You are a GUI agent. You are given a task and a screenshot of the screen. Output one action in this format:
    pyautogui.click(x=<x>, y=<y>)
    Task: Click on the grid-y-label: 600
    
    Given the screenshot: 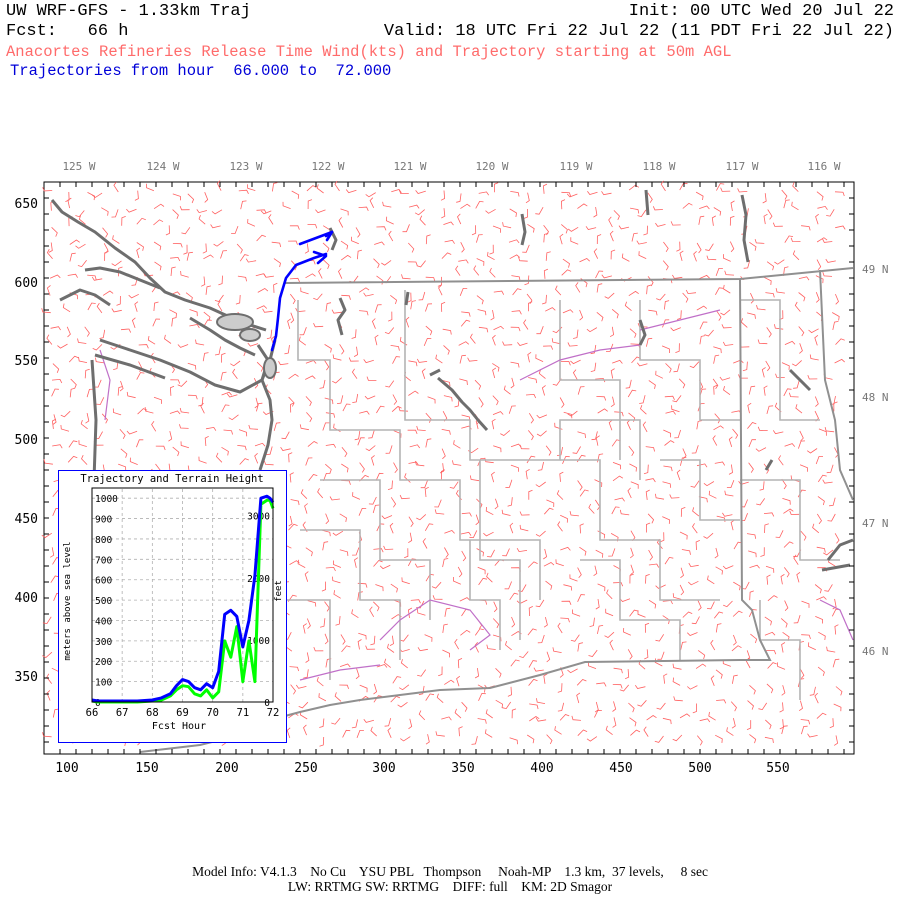 What is the action you would take?
    pyautogui.click(x=26, y=283)
    